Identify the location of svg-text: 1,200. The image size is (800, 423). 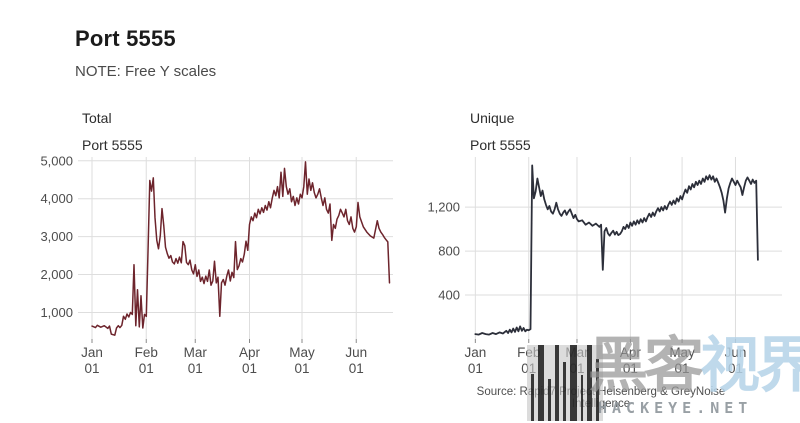
(443, 207).